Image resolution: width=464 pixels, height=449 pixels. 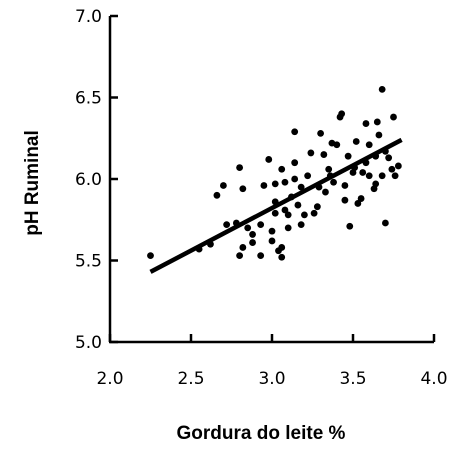 I want to click on y-axis-title: pH Ruminal, so click(x=32, y=183).